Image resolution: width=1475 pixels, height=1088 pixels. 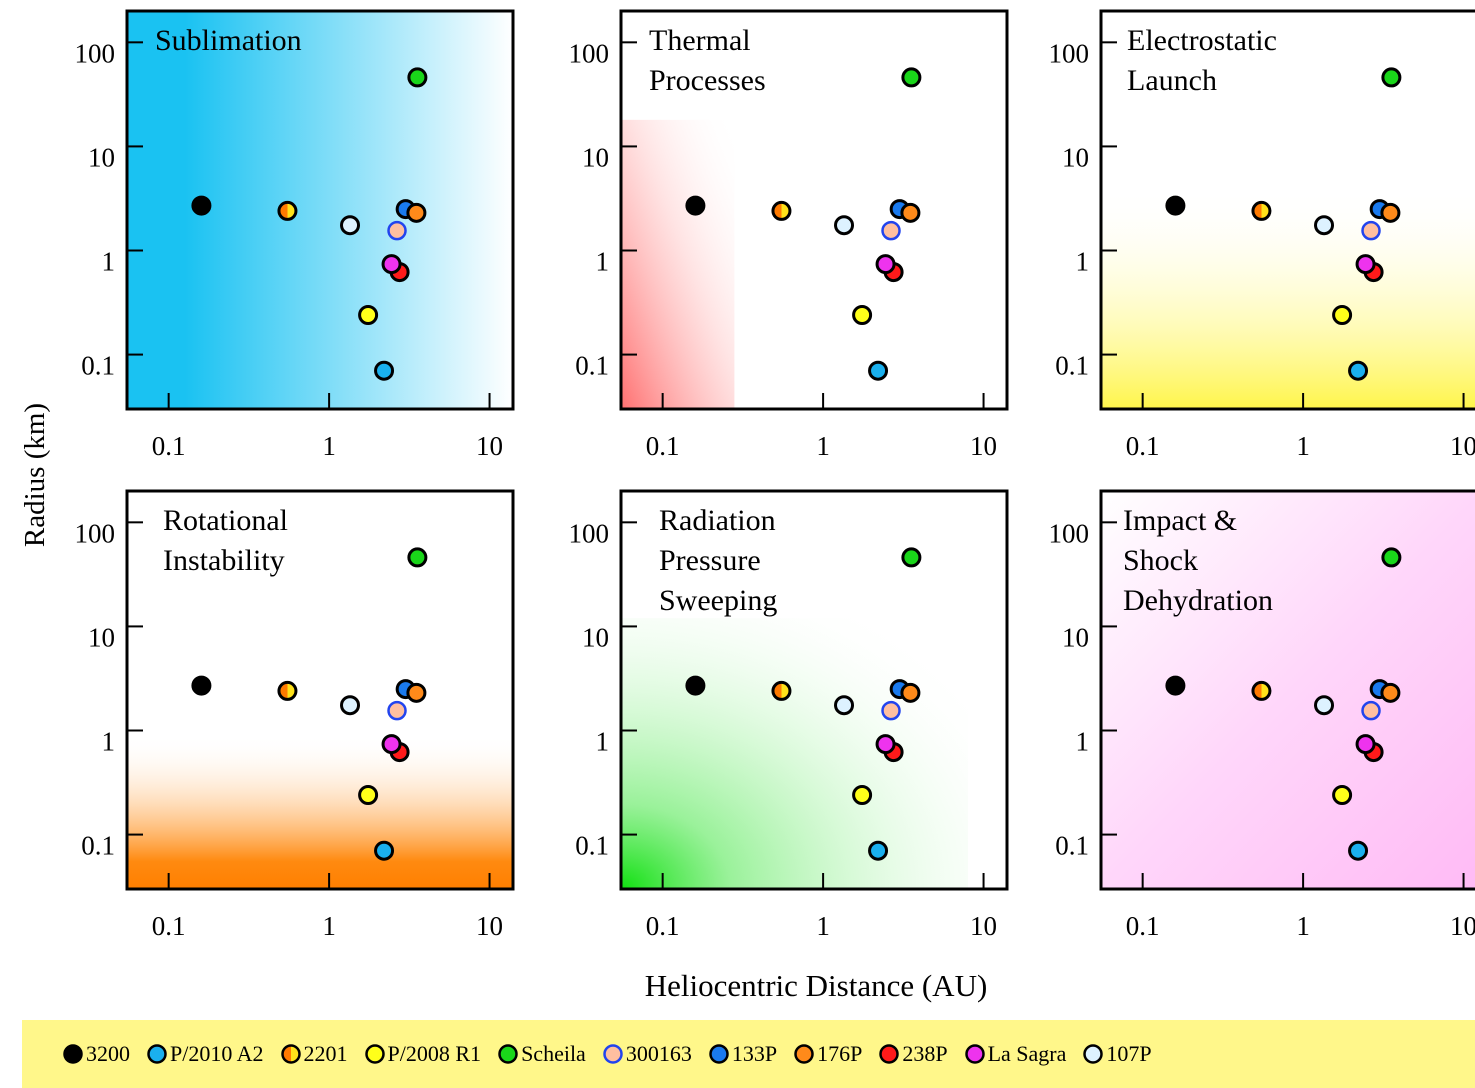 I want to click on panel-thermal-processes: 0.1 1 10 0.1 1 10 100 Thermal Processes, so click(x=789, y=235).